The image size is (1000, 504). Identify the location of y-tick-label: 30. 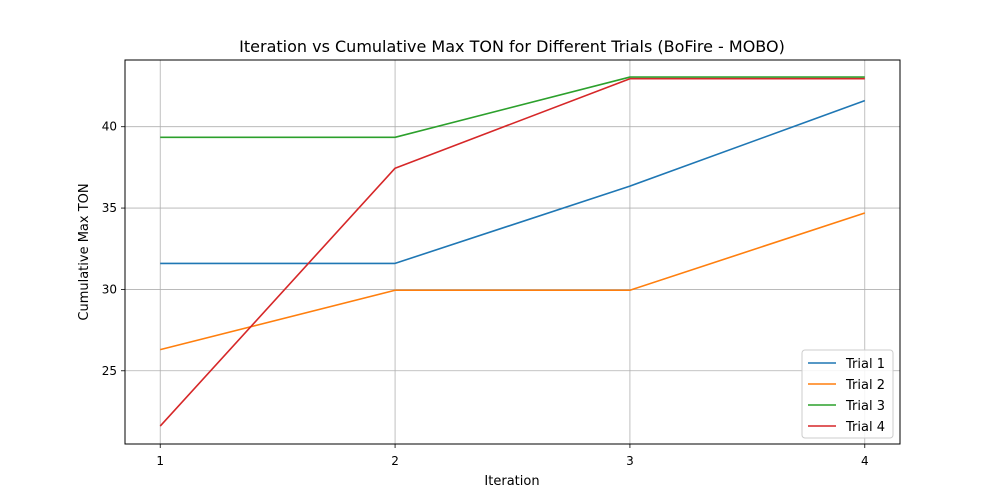
(109, 289).